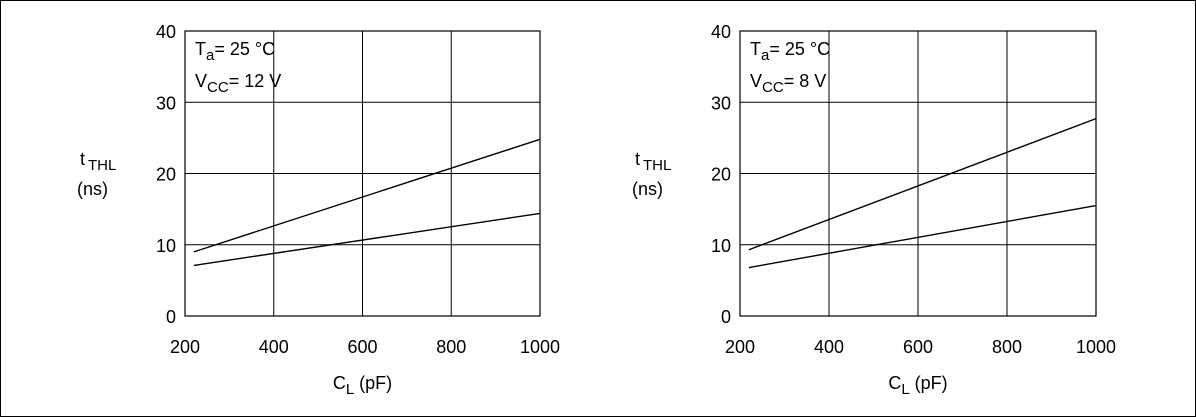  I want to click on condition-annotation: VCC= 12 V, so click(238, 83).